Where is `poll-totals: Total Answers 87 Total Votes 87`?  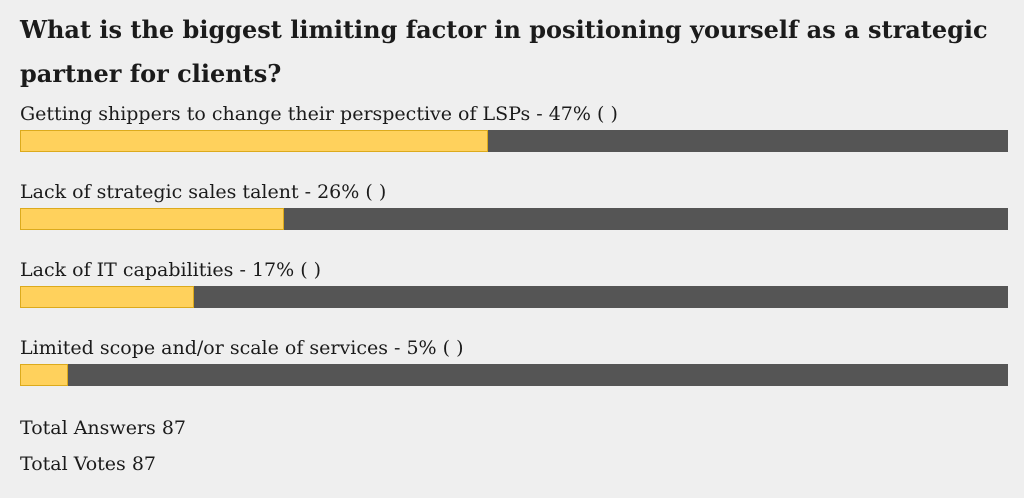 poll-totals: Total Answers 87 Total Votes 87 is located at coordinates (514, 446).